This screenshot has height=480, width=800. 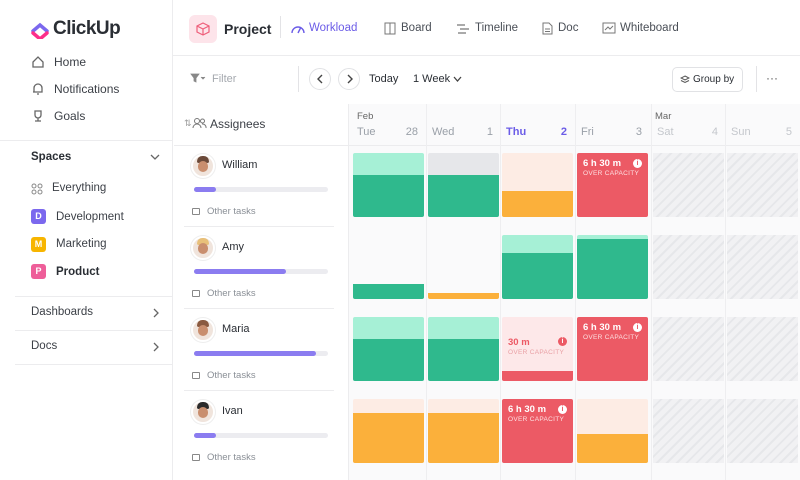 I want to click on day-name: Sun, so click(x=741, y=132).